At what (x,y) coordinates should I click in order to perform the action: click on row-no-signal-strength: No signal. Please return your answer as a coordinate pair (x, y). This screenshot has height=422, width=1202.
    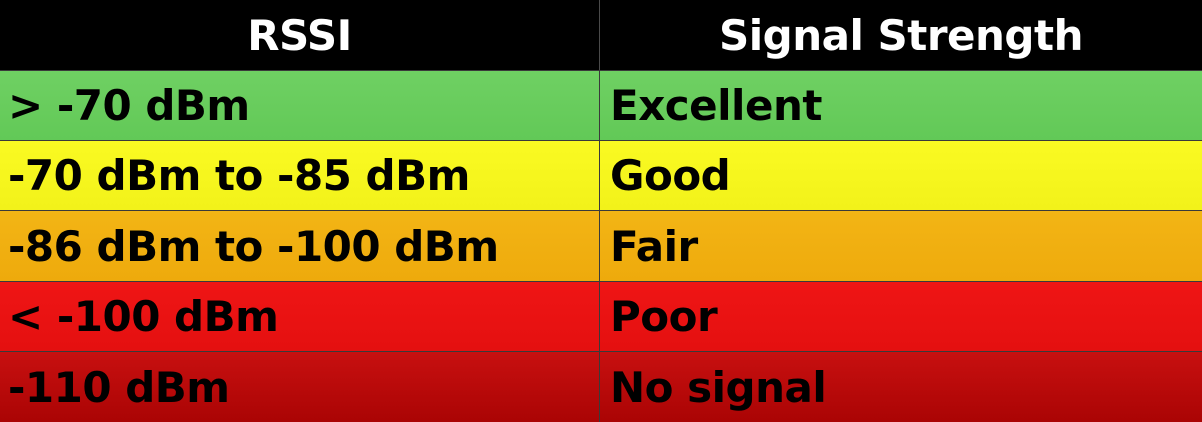
    Looking at the image, I should click on (901, 386).